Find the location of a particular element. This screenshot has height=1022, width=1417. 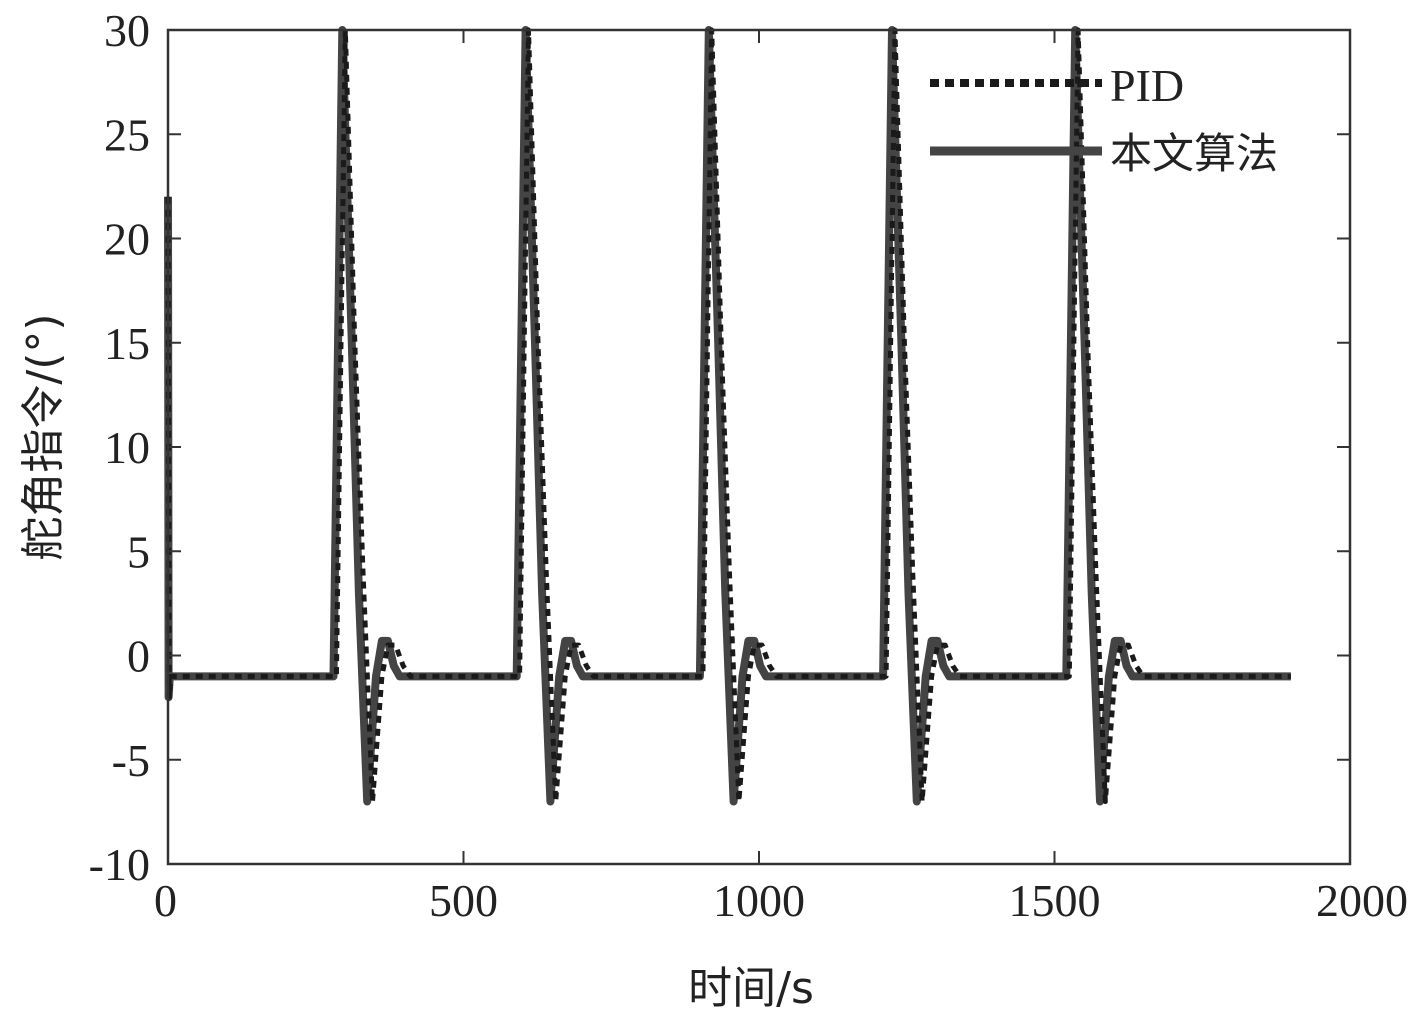

x-tick-label: 2000 is located at coordinates (1362, 900).